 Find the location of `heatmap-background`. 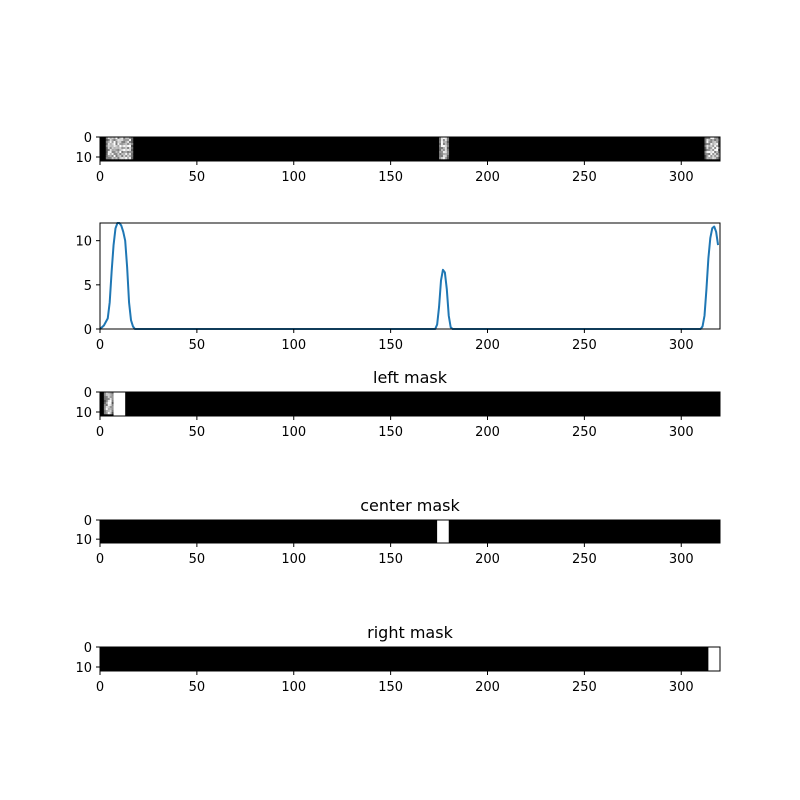

heatmap-background is located at coordinates (410, 531).